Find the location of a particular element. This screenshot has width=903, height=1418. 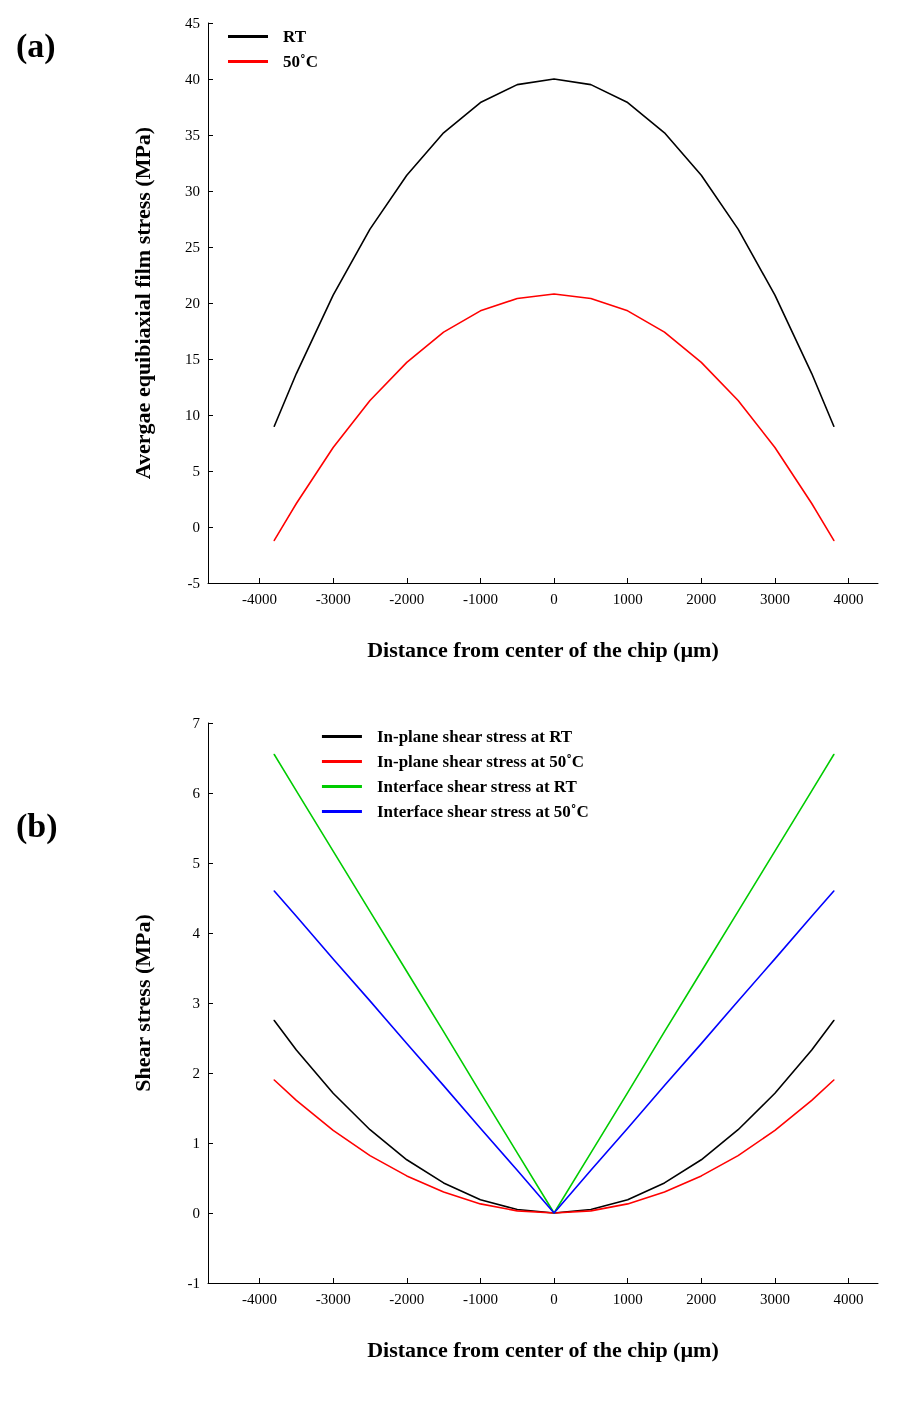

y-tick-label: 45 is located at coordinates (192, 23).